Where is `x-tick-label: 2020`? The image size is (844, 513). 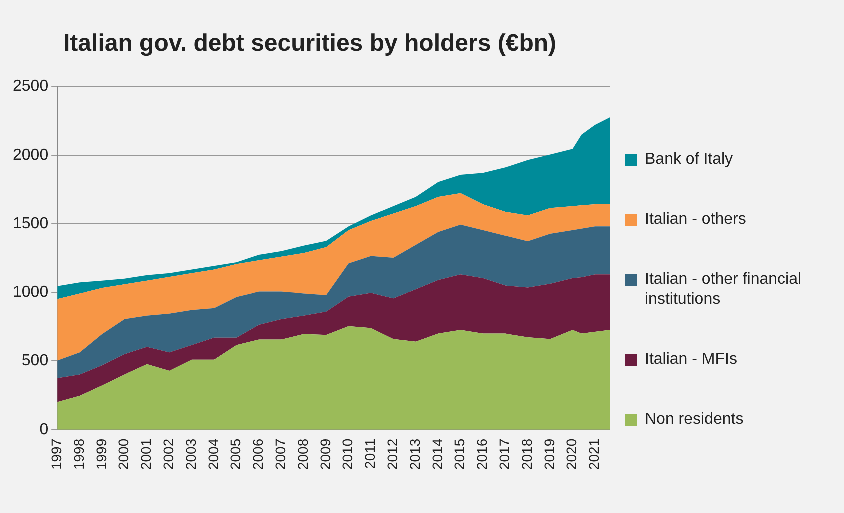 x-tick-label: 2020 is located at coordinates (572, 454).